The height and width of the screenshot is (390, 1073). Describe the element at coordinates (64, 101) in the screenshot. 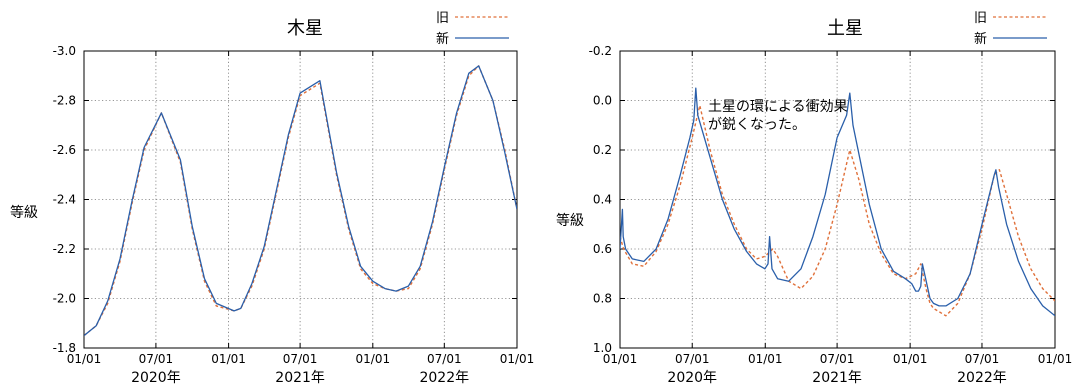

I see `y-tick-label: -2.8` at that location.